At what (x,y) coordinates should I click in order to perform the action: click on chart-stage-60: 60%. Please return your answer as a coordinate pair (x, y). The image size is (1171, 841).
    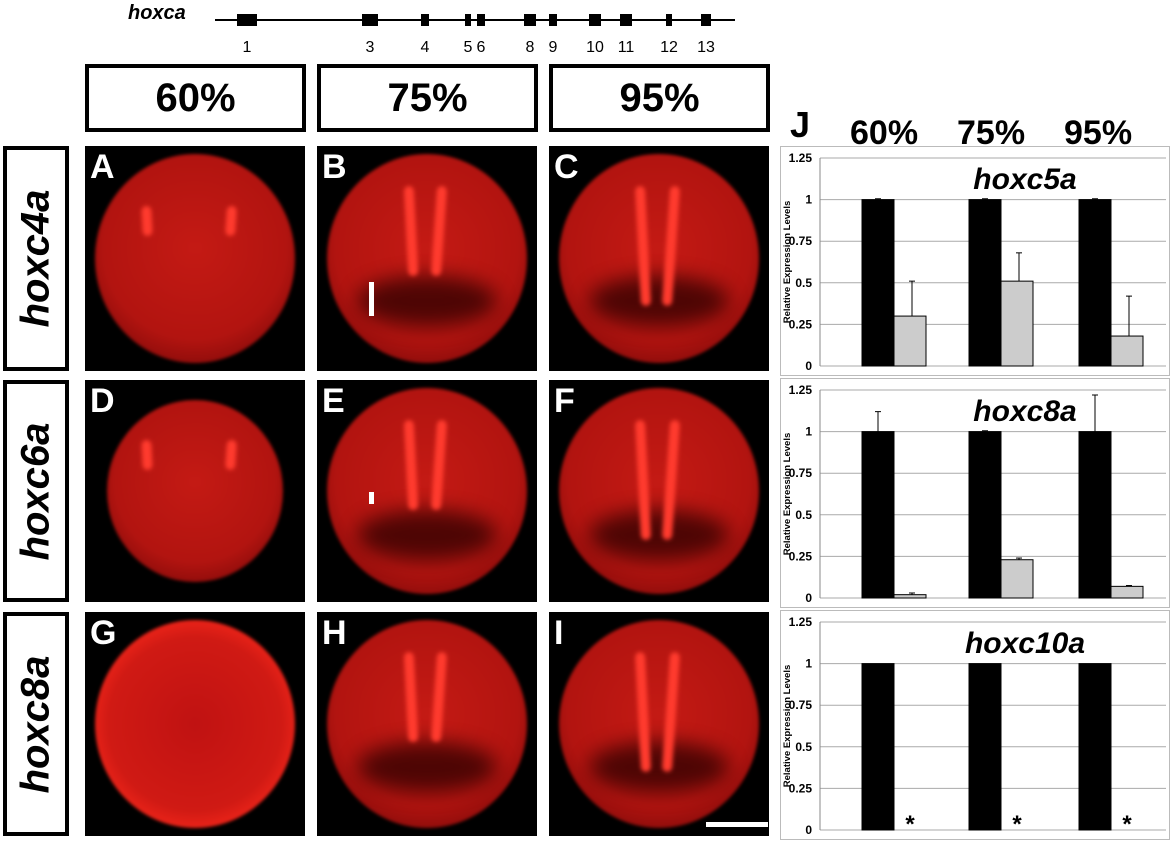
    Looking at the image, I should click on (884, 133).